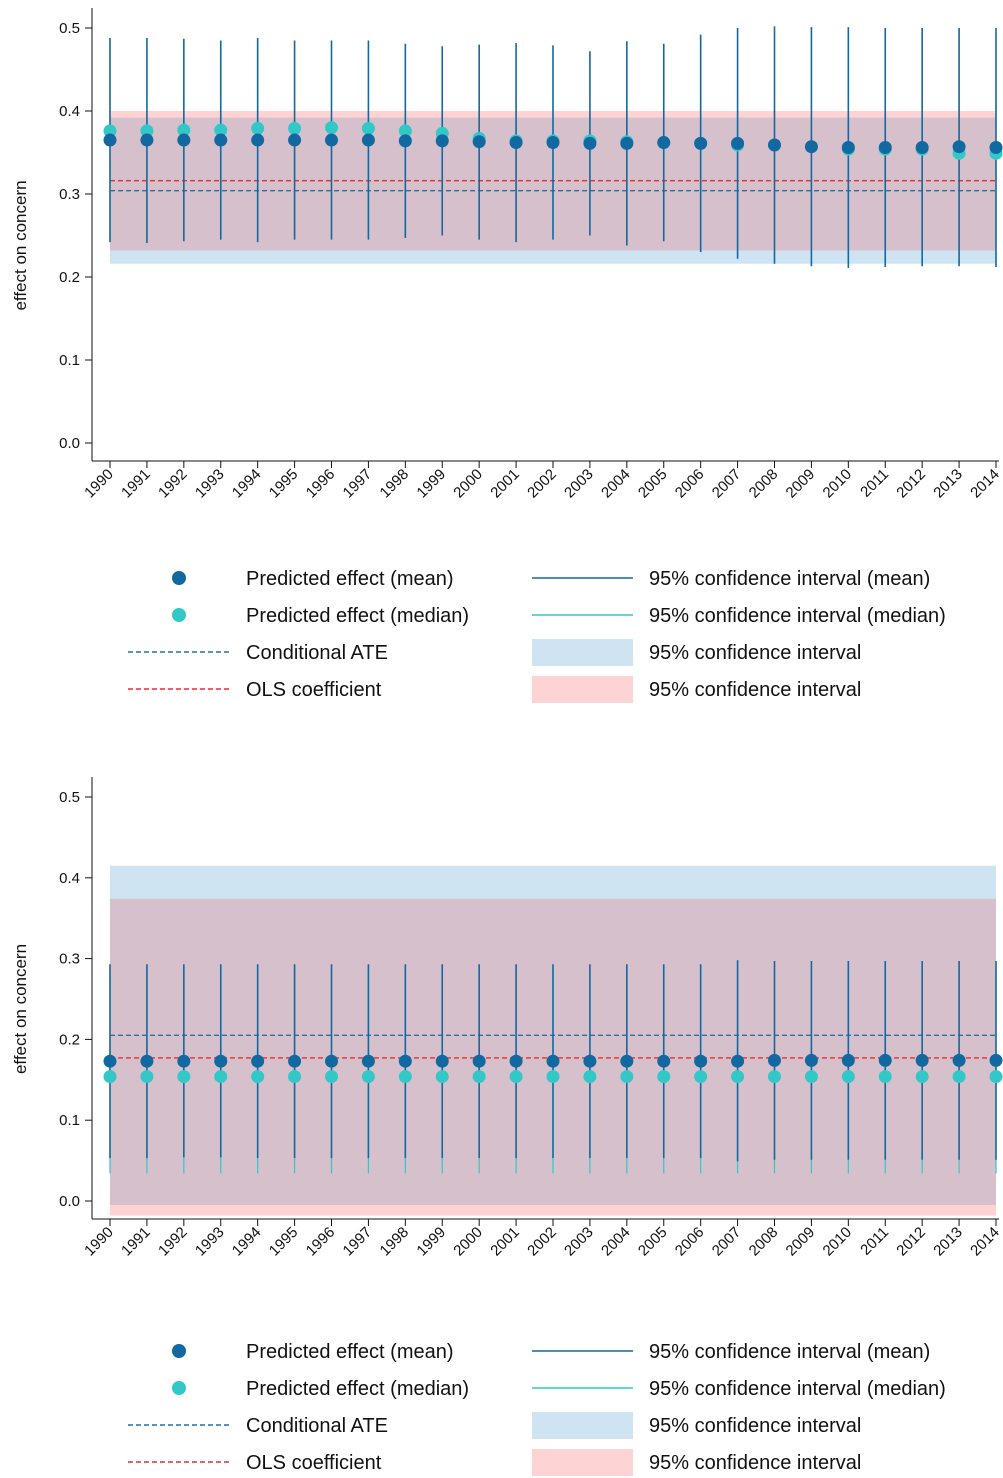 The width and height of the screenshot is (1003, 1478). I want to click on x-tick-label: 2002, so click(542, 1242).